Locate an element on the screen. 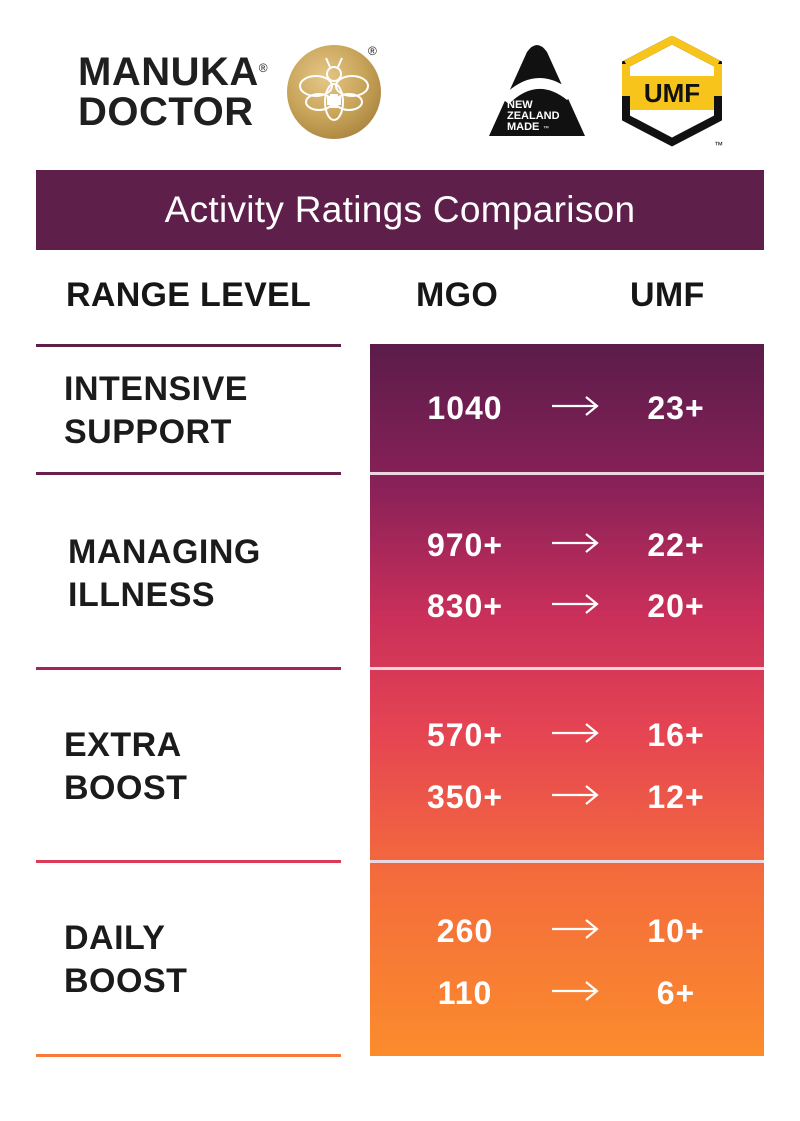 Image resolution: width=800 pixels, height=1121 pixels. value-row: 1040 23+ is located at coordinates (567, 407).